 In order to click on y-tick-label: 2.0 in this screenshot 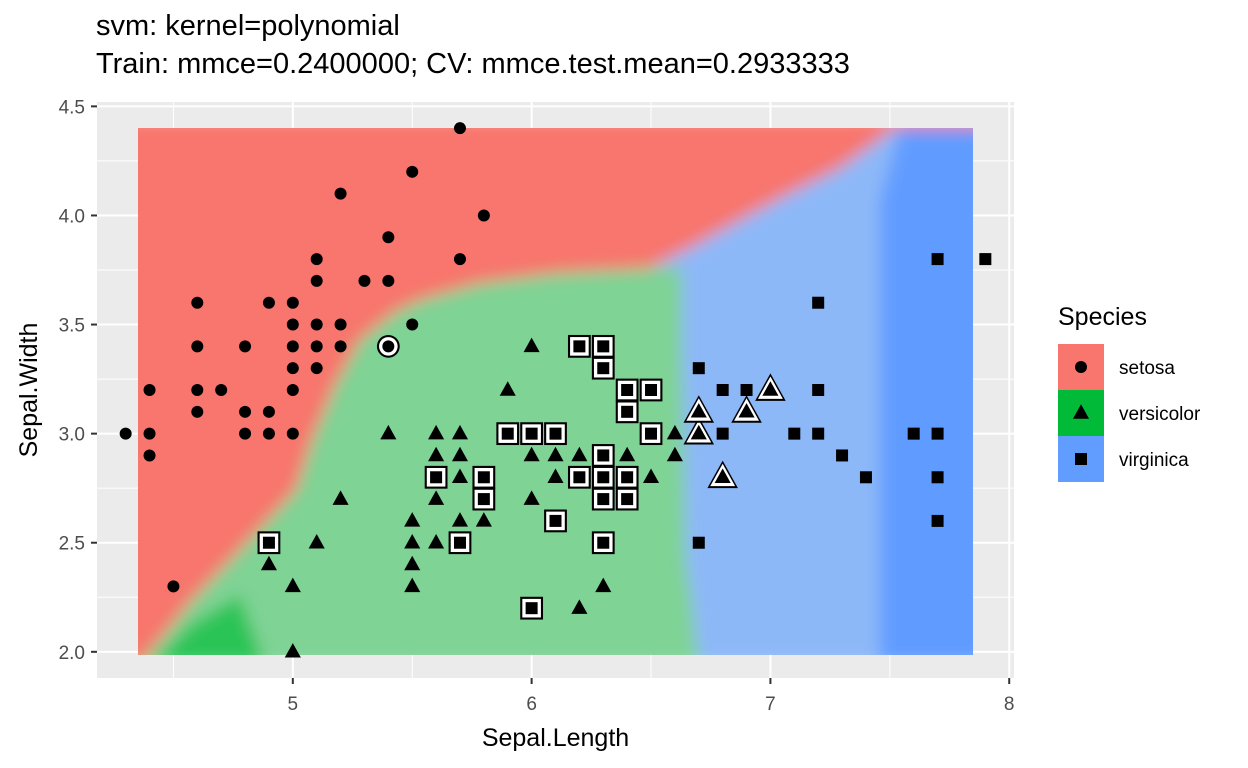, I will do `click(72, 653)`.